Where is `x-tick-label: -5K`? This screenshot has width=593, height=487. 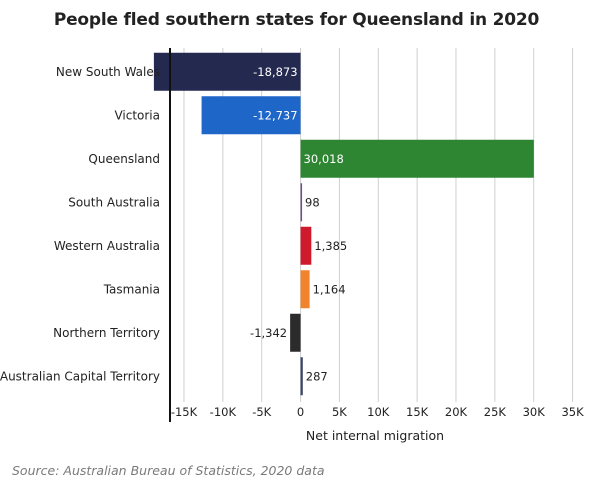
x-tick-label: -5K is located at coordinates (261, 412).